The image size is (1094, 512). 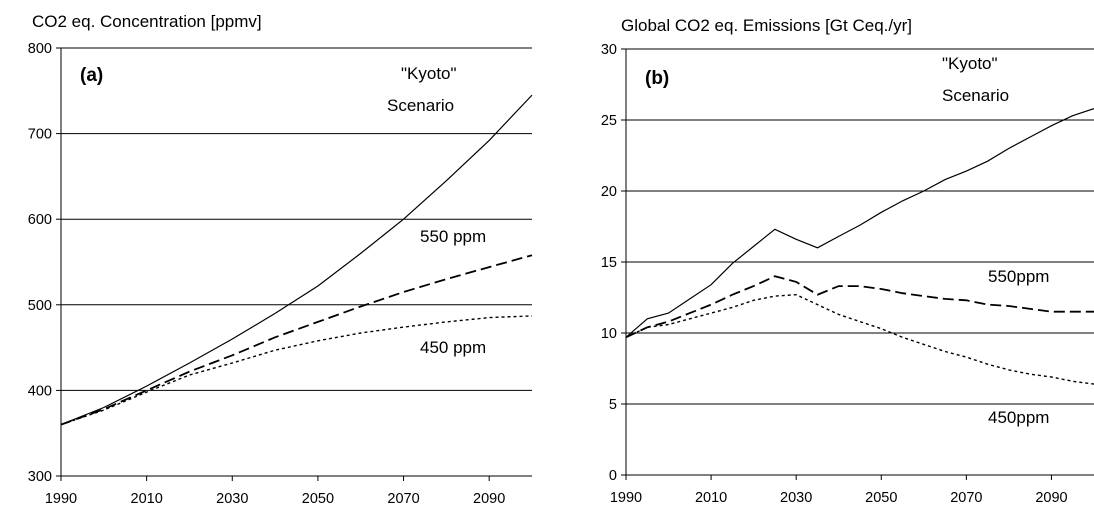 I want to click on panel-a-x-ticks: 1990 2010 2030 2050 2070 2090, so click(x=275, y=491).